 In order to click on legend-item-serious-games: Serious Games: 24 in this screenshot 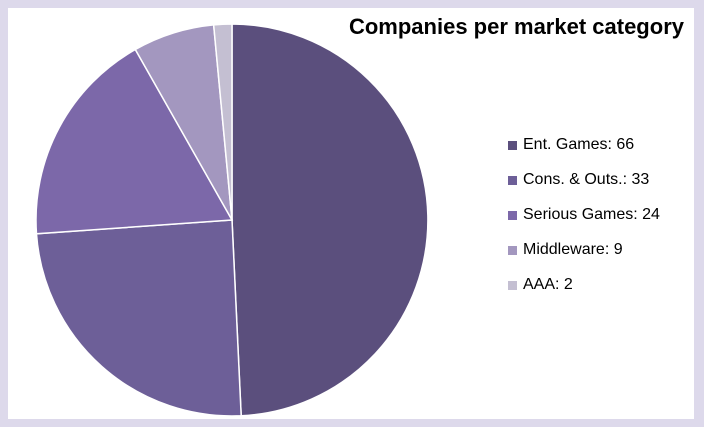, I will do `click(598, 215)`.